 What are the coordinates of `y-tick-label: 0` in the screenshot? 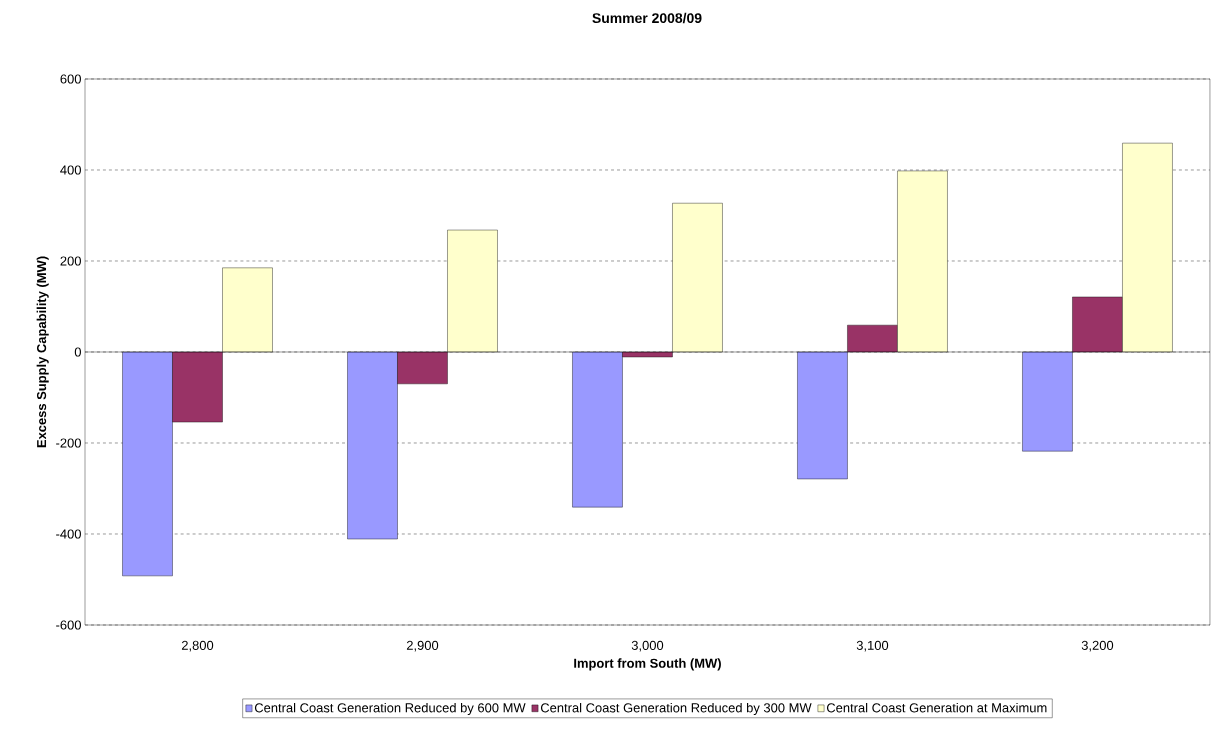 It's located at (77, 352).